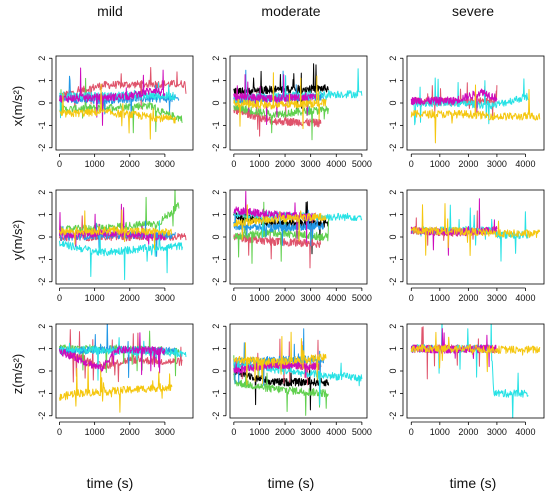  I want to click on col-title-moderate: moderate, so click(290, 11).